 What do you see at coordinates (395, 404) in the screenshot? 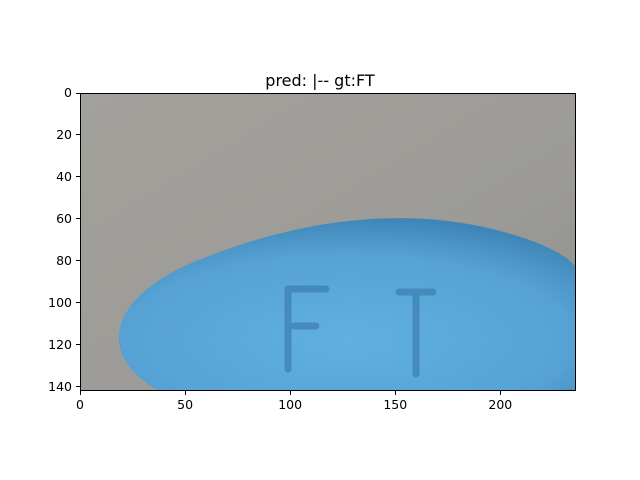
I see `x-tick-label: 150` at bounding box center [395, 404].